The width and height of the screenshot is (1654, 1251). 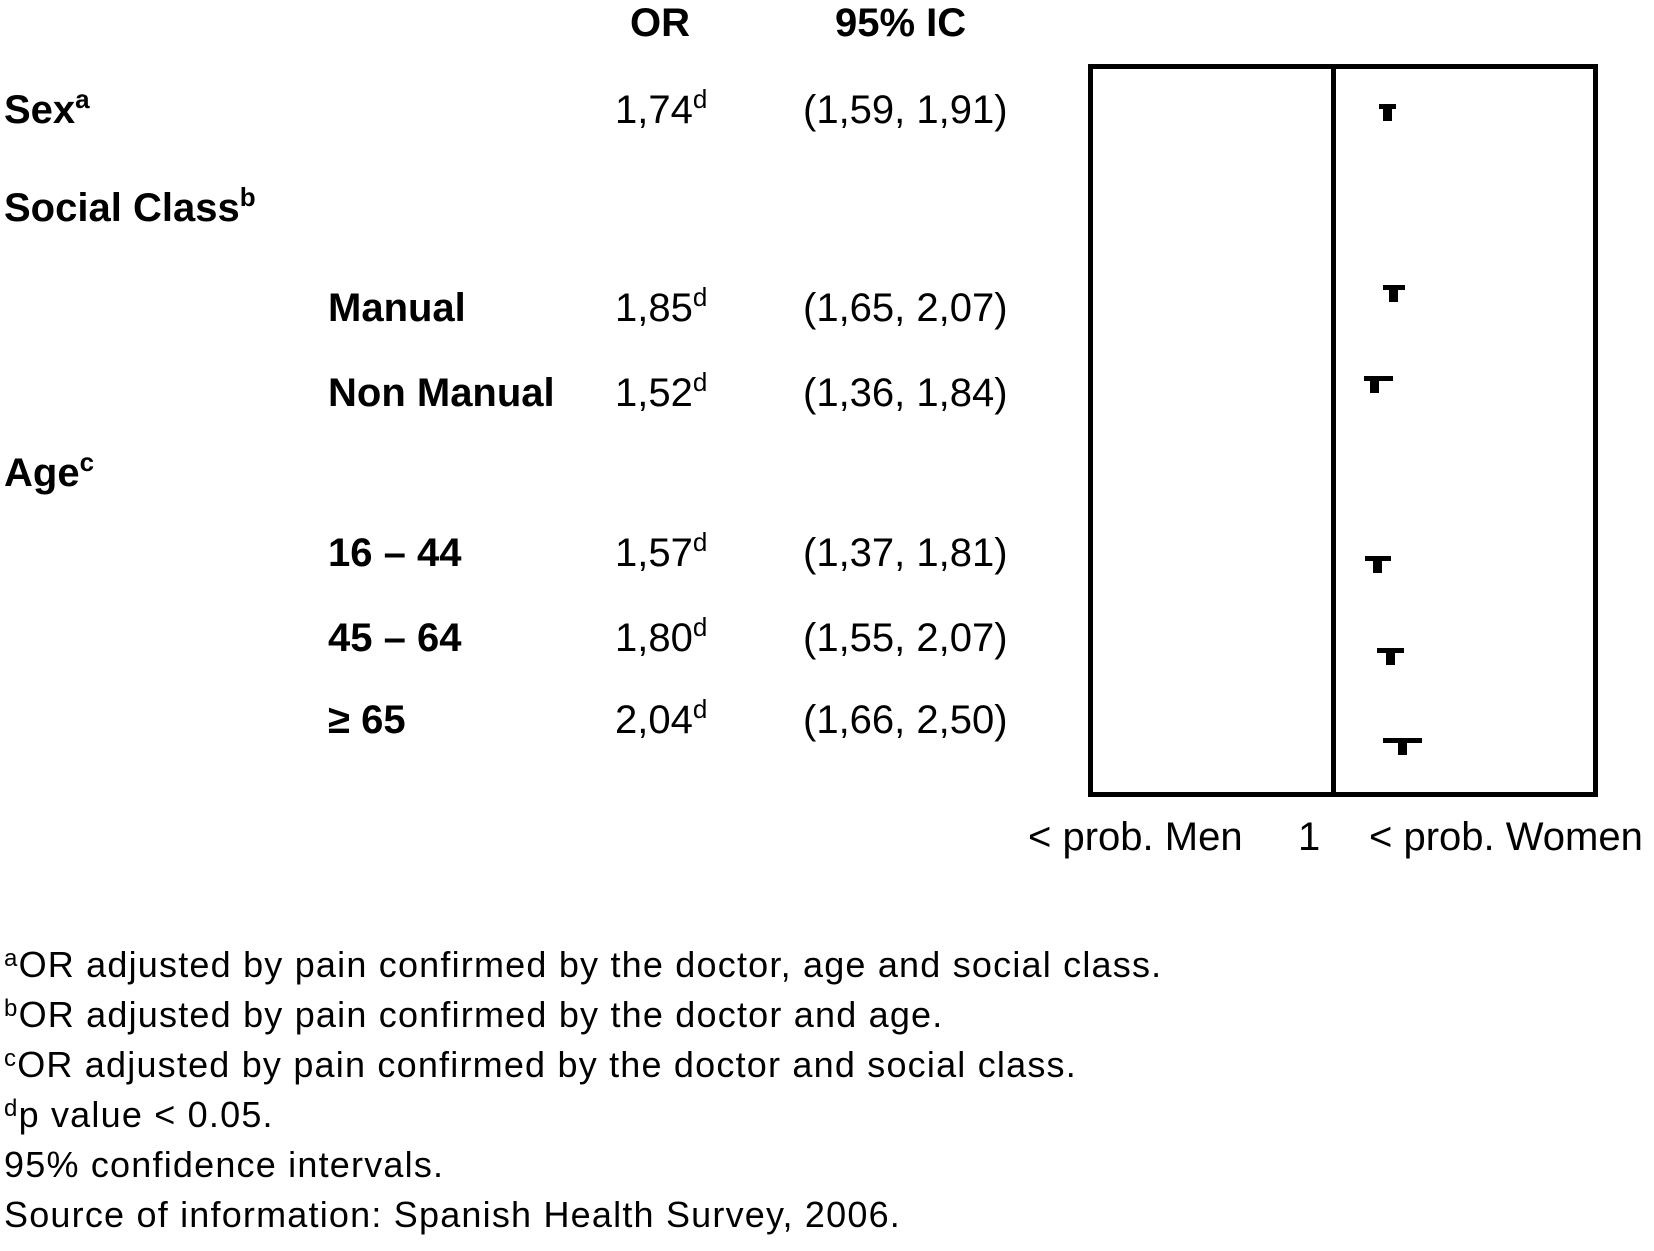 I want to click on or-value: 1,57d, so click(x=661, y=552).